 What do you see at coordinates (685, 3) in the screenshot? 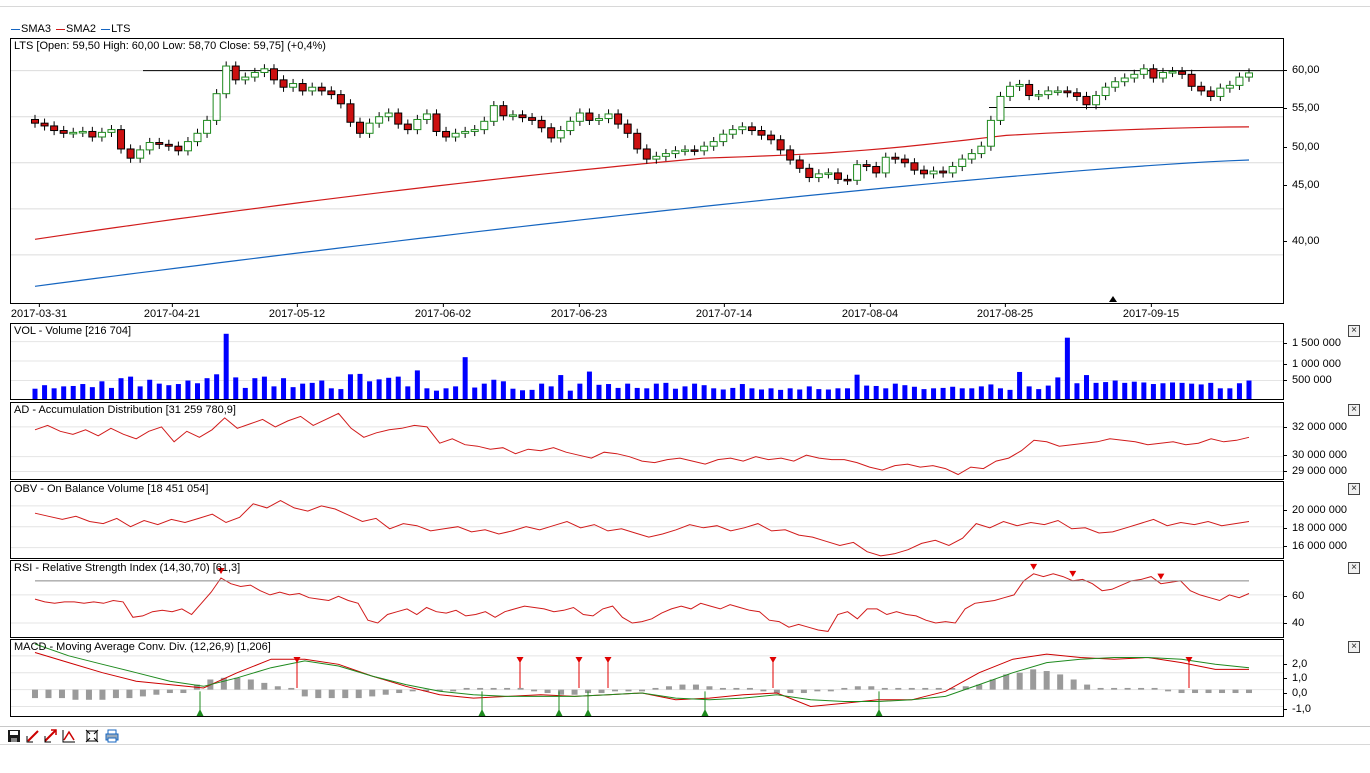
I see `window-top-border` at bounding box center [685, 3].